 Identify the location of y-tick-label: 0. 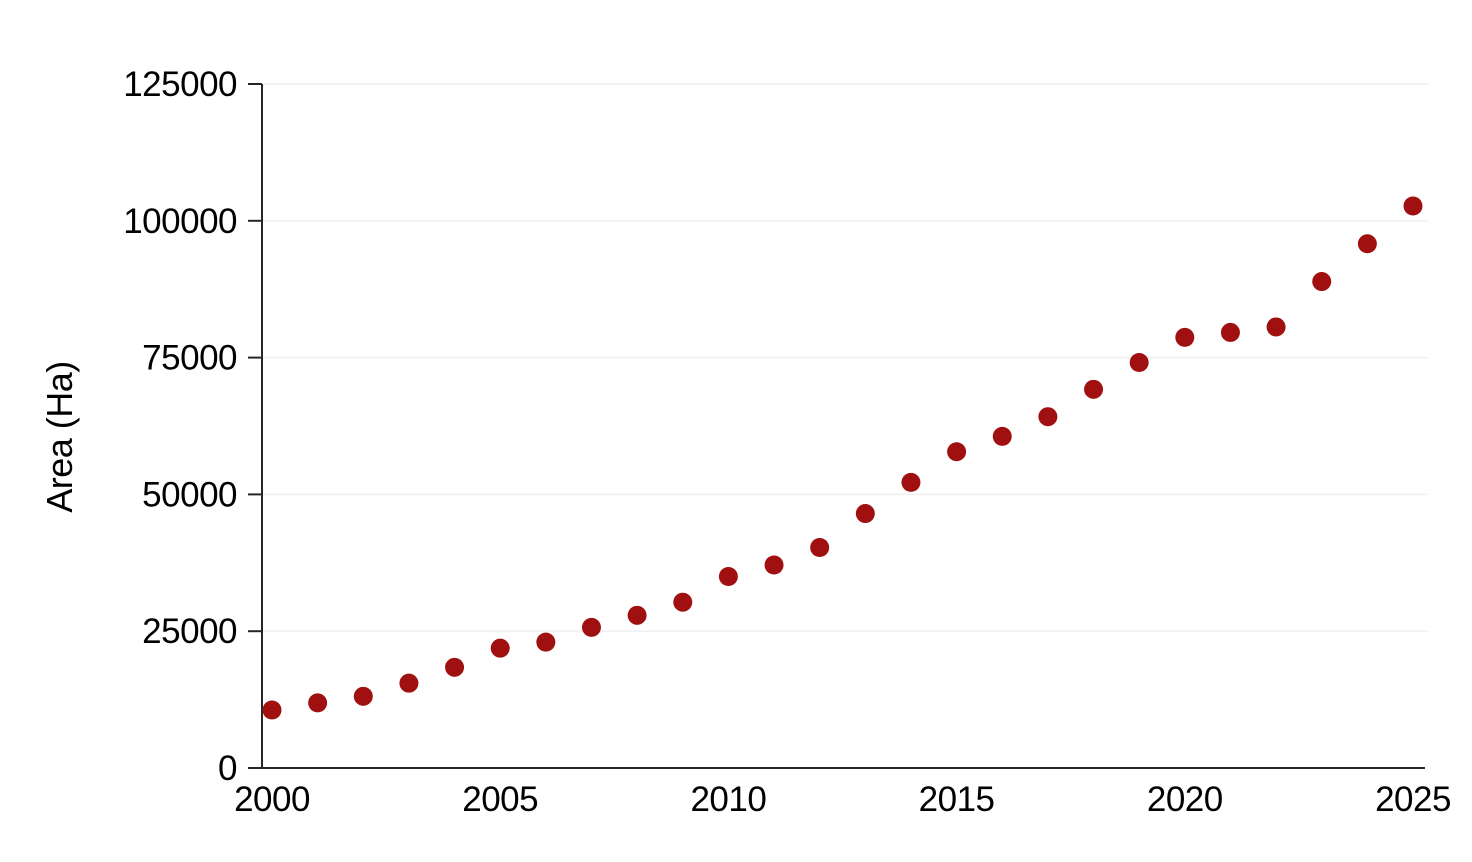
(227, 768).